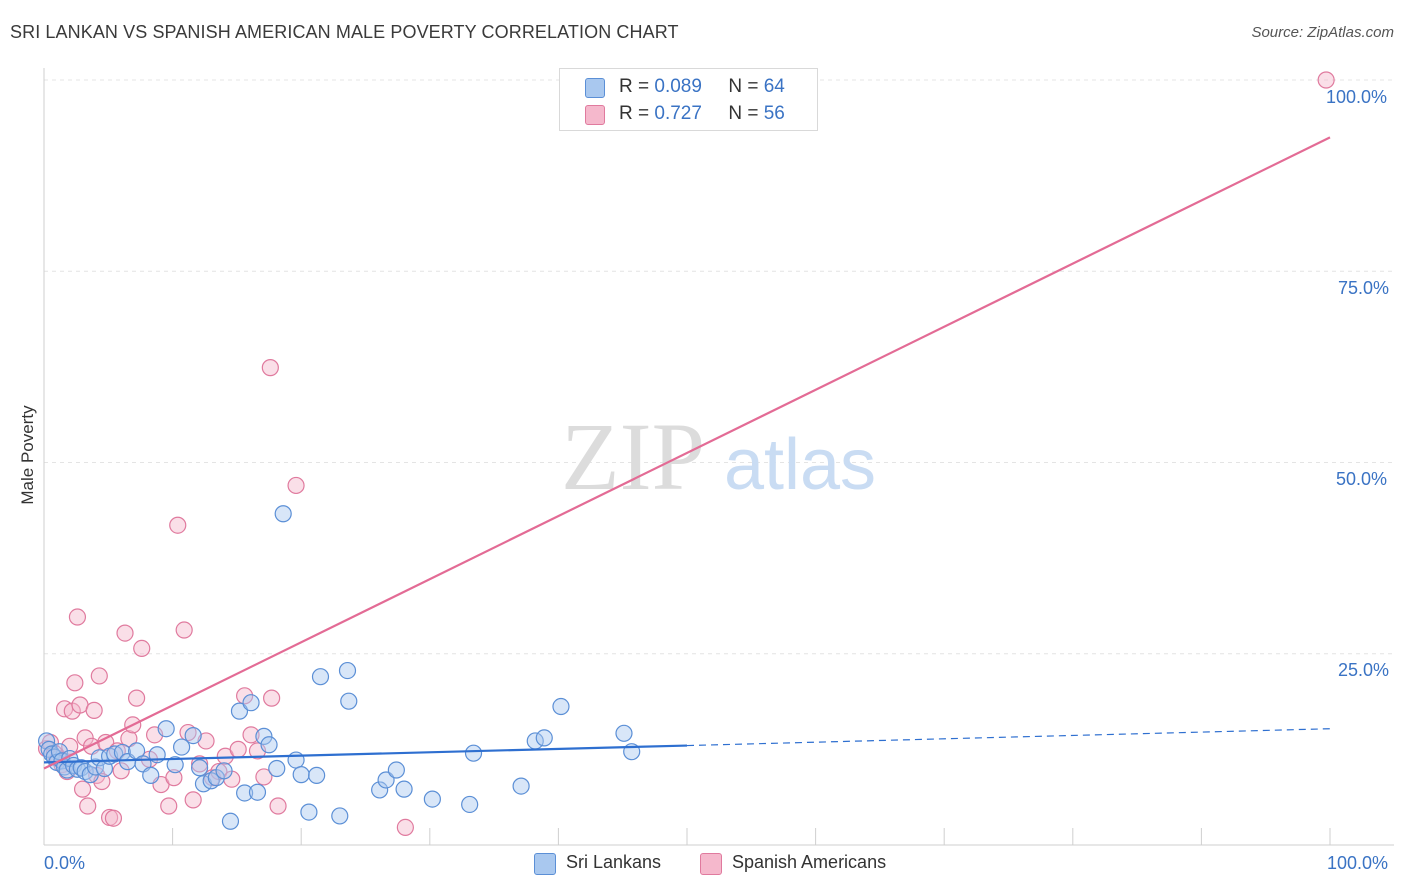 This screenshot has height=892, width=1406. I want to click on x-tick-max: 100.0%, so click(1358, 863).